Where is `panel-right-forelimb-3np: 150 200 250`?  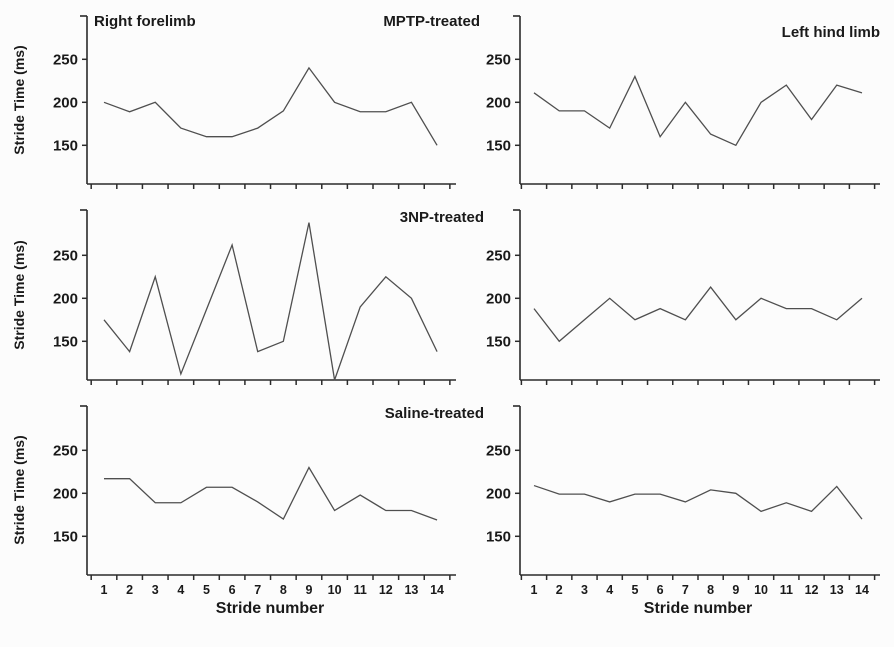 panel-right-forelimb-3np: 150 200 250 is located at coordinates (254, 297).